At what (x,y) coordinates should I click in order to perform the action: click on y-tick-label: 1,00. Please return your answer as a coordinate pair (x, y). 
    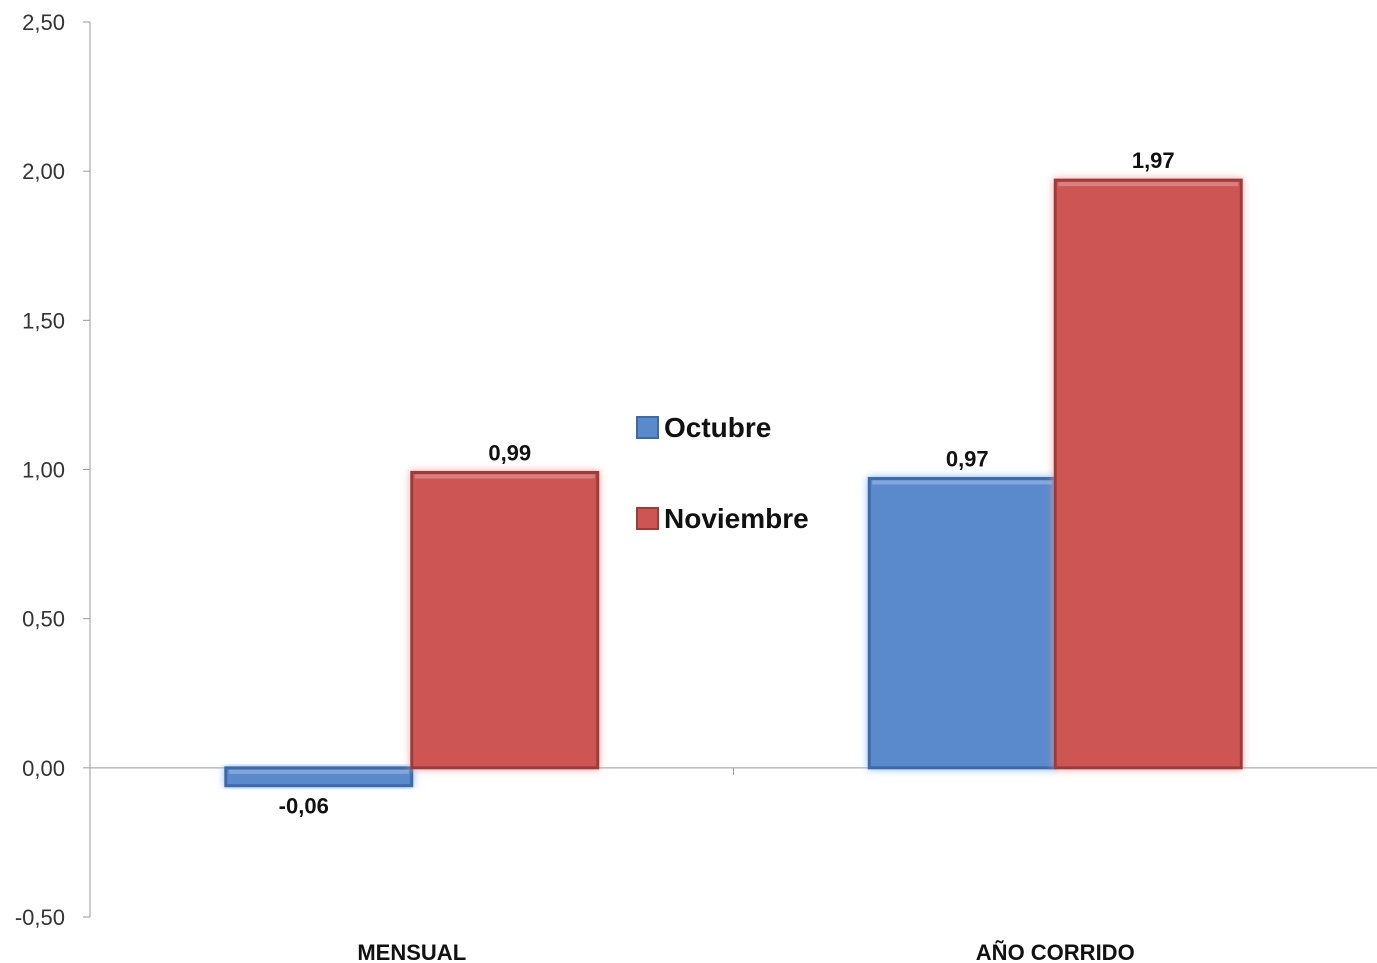
    Looking at the image, I should click on (43, 470).